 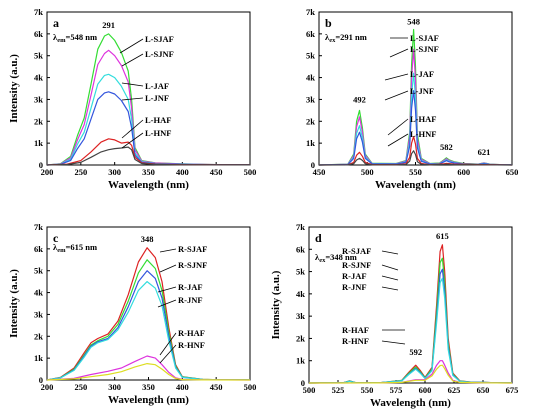 I want to click on panel-letter: b, so click(x=328, y=23).